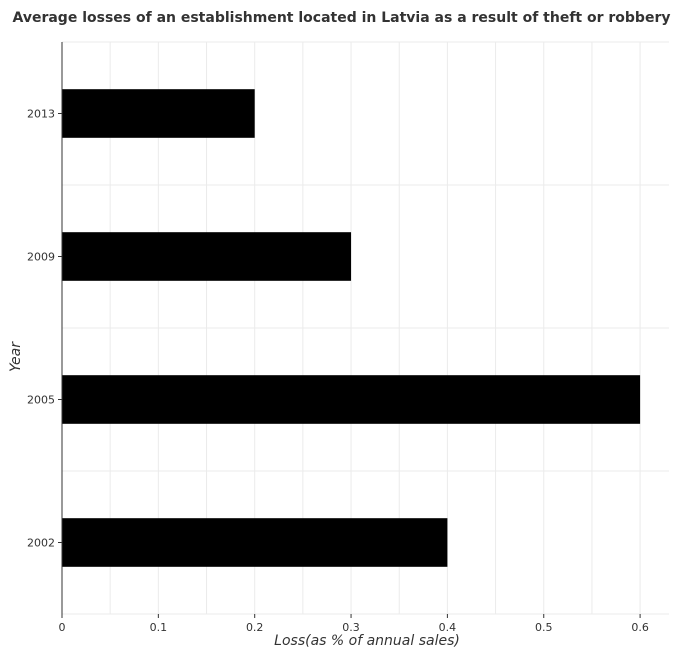  What do you see at coordinates (41, 329) in the screenshot?
I see `y-tick-labels: 2002 2005 2009 2013` at bounding box center [41, 329].